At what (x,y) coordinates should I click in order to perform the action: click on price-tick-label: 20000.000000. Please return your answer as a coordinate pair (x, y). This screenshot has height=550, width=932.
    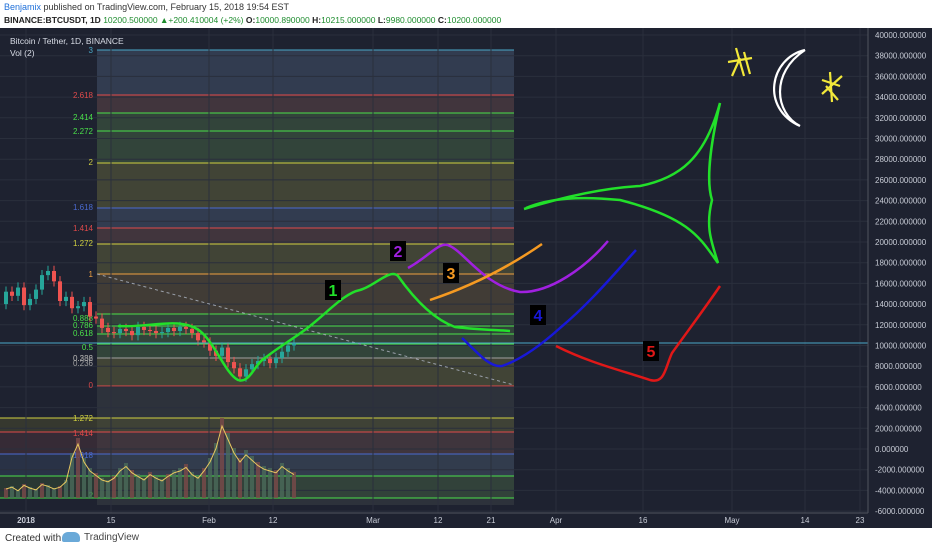
    Looking at the image, I should click on (901, 242).